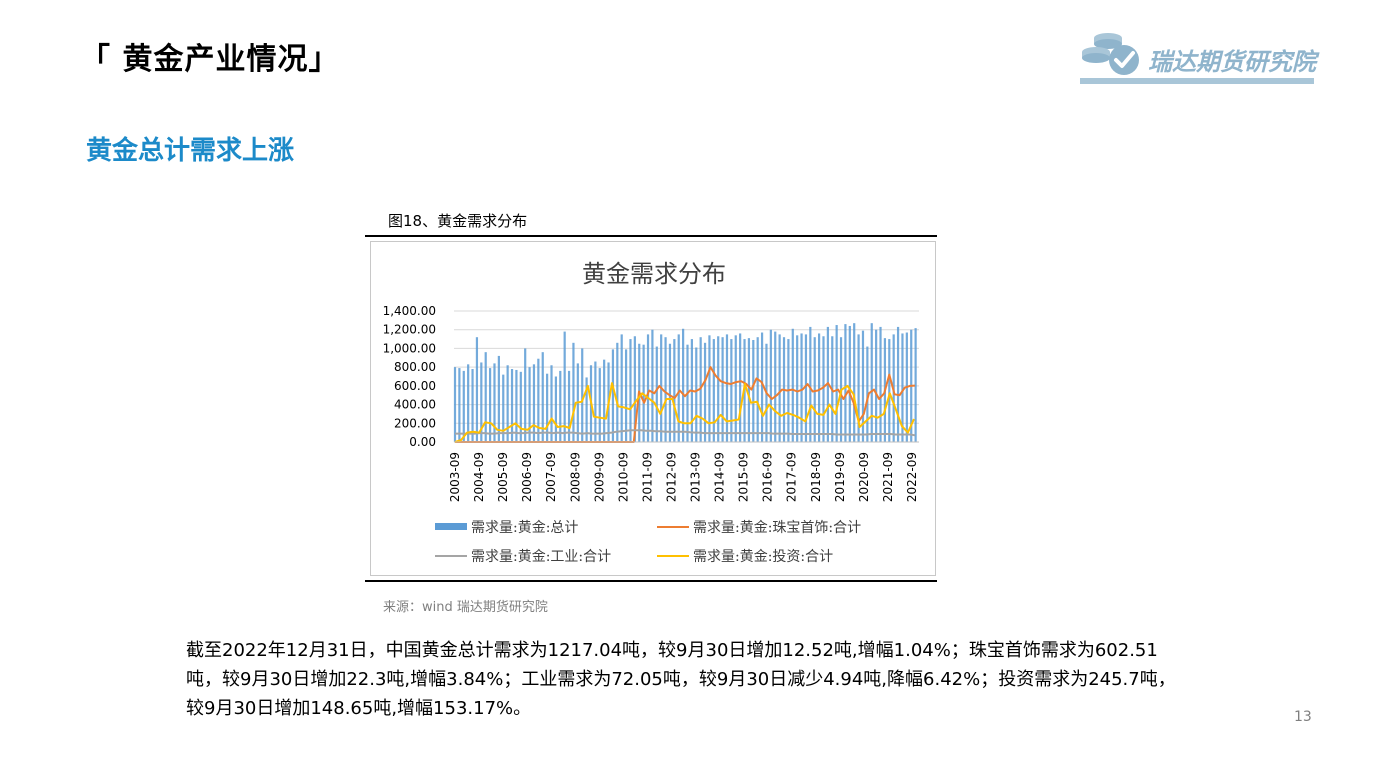 The height and width of the screenshot is (780, 1387). Describe the element at coordinates (458, 221) in the screenshot. I see `figure-caption: 图18、黄金需求分布` at that location.